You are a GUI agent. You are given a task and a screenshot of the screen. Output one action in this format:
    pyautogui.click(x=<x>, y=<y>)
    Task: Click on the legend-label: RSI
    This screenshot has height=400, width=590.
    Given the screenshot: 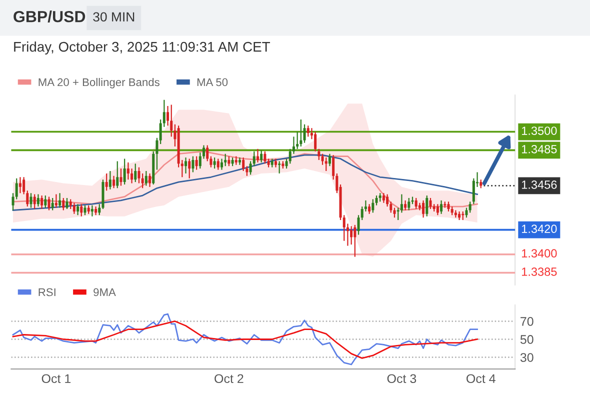 What is the action you would take?
    pyautogui.click(x=47, y=292)
    